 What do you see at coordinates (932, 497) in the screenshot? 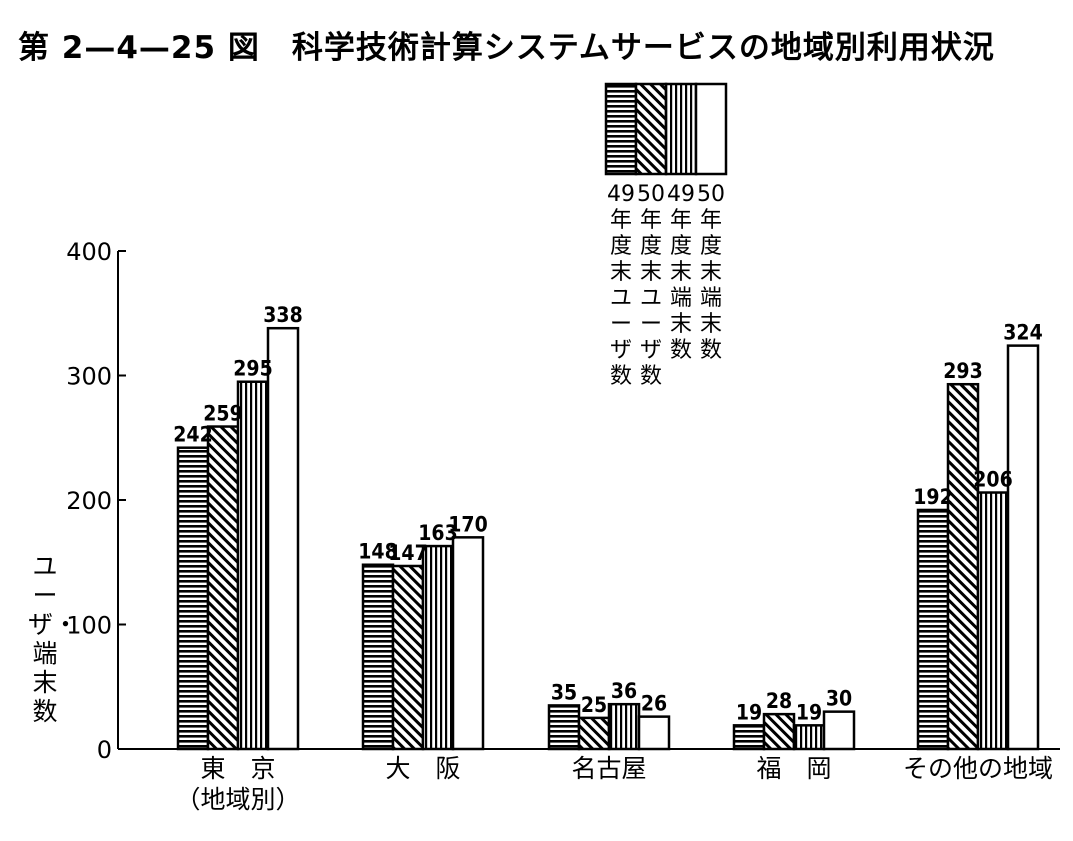
I see `data-label: 192` at bounding box center [932, 497].